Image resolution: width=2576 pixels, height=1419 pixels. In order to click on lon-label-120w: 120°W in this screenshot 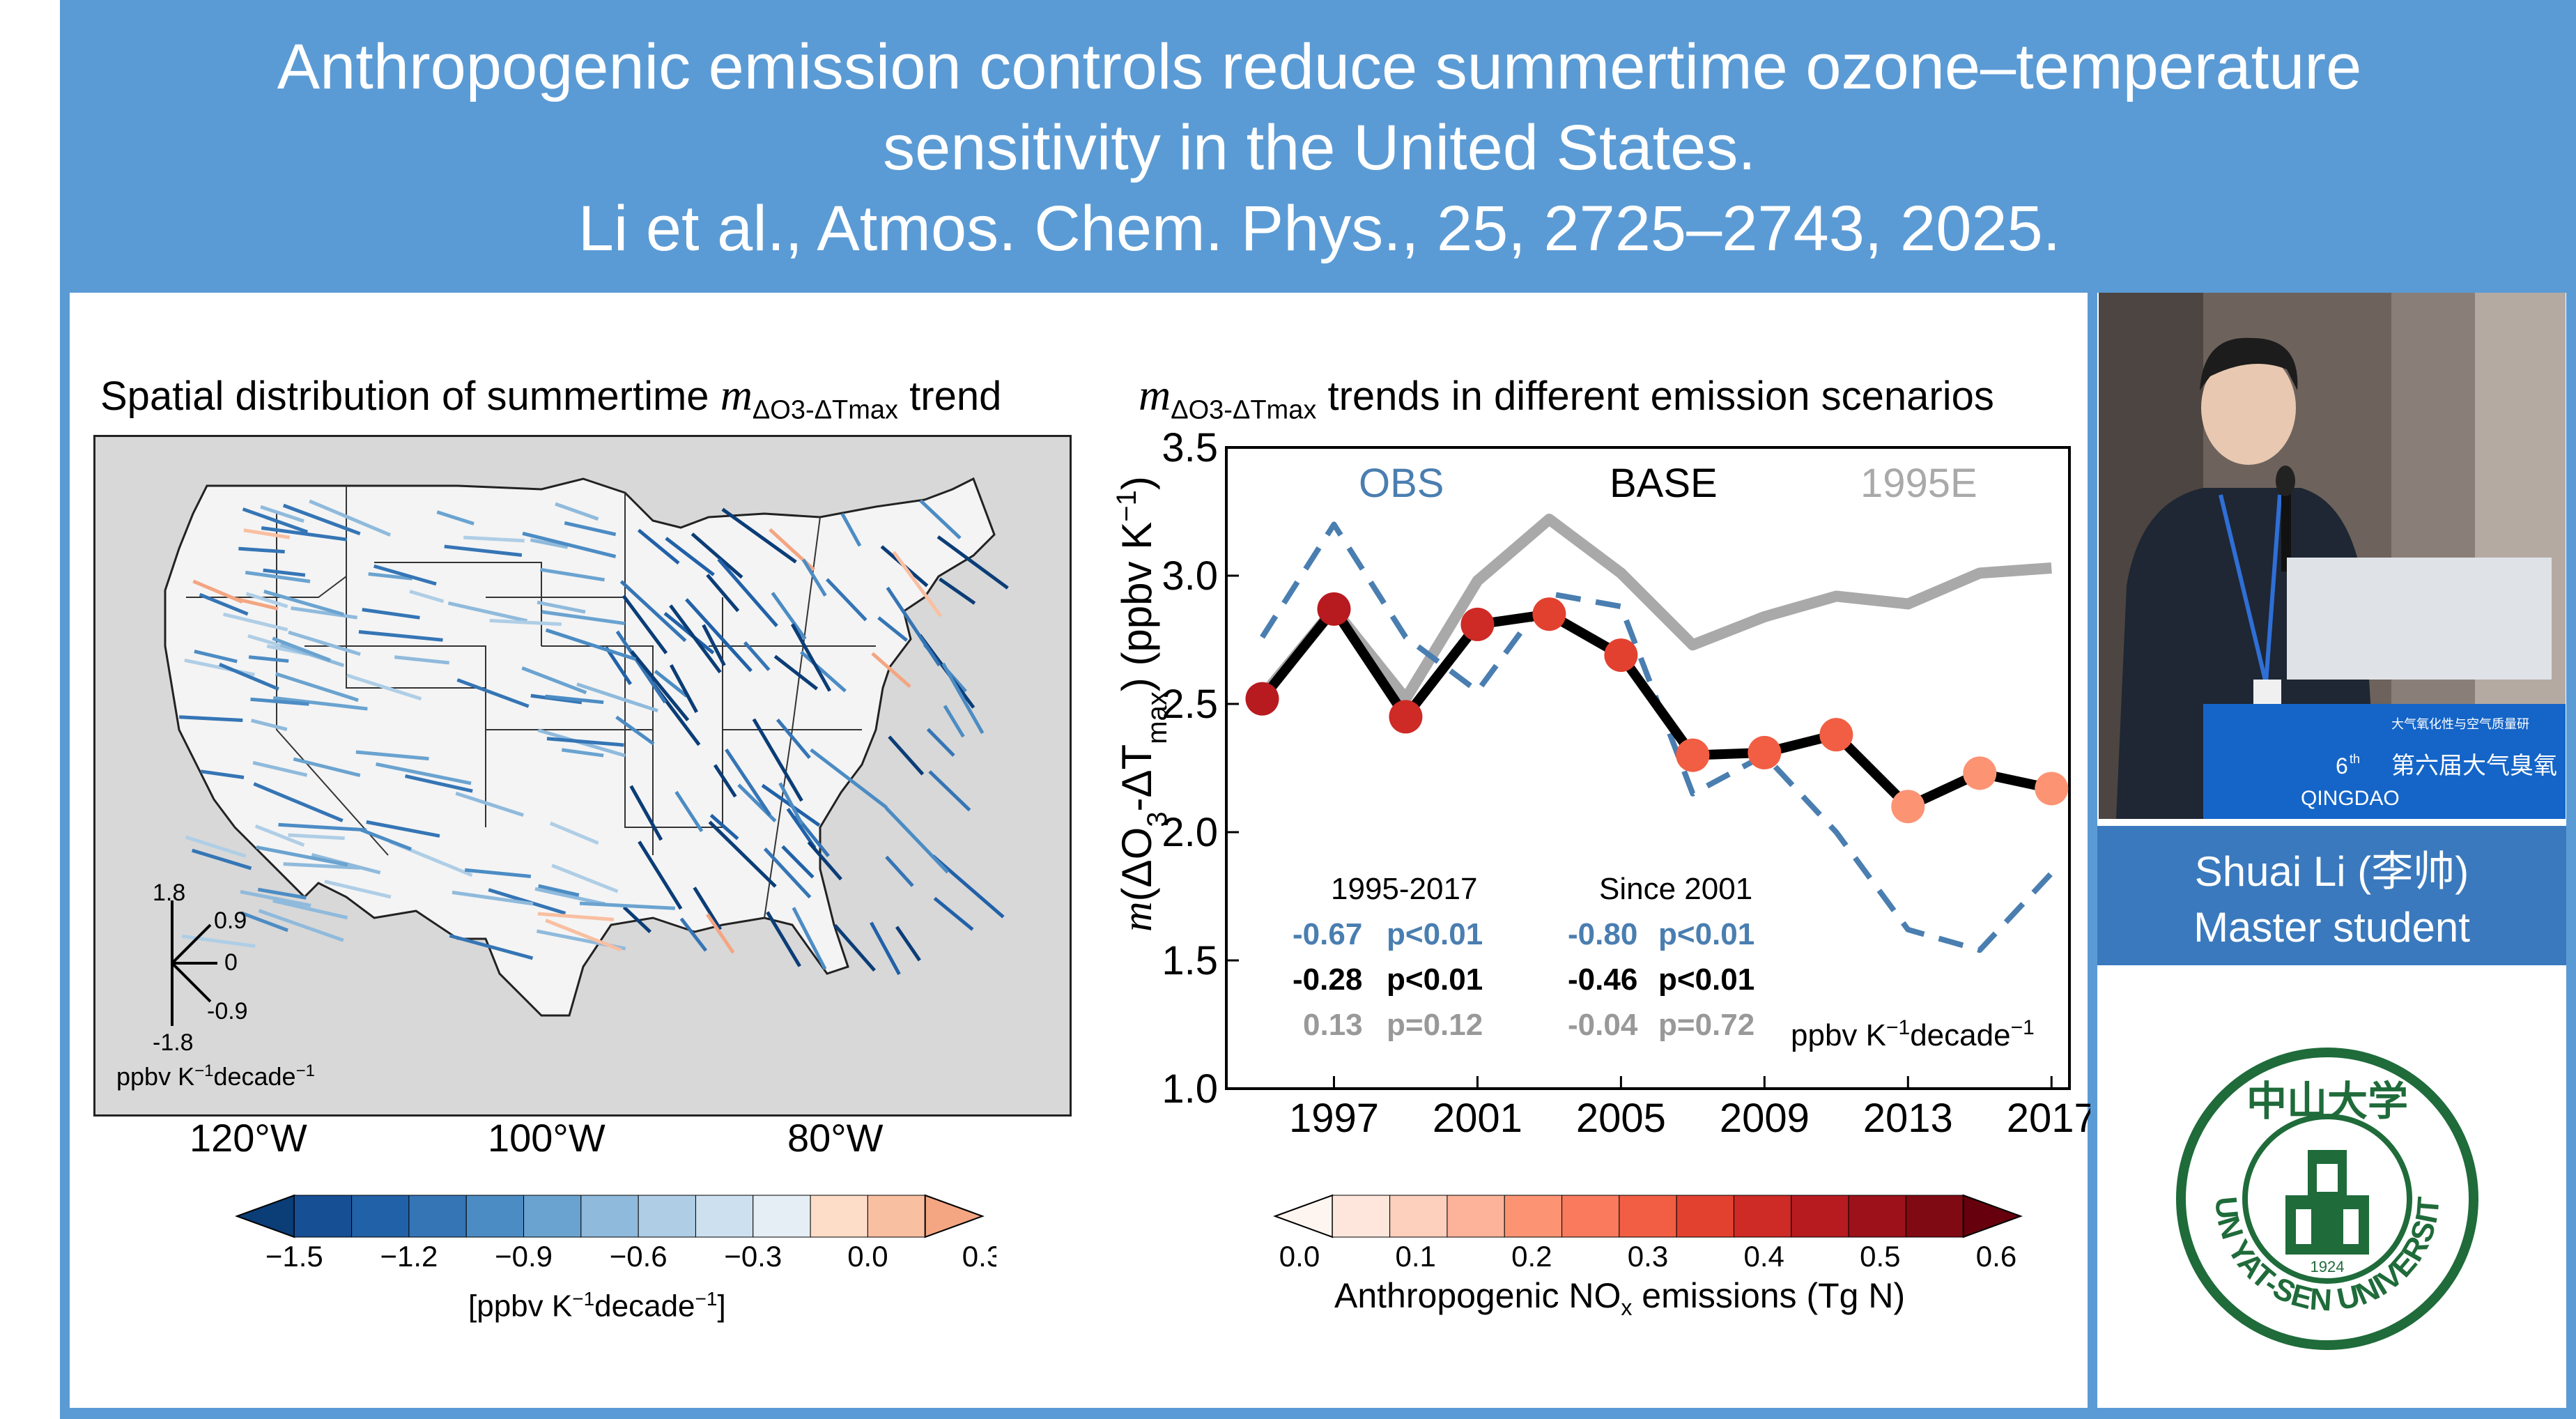, I will do `click(248, 1138)`.